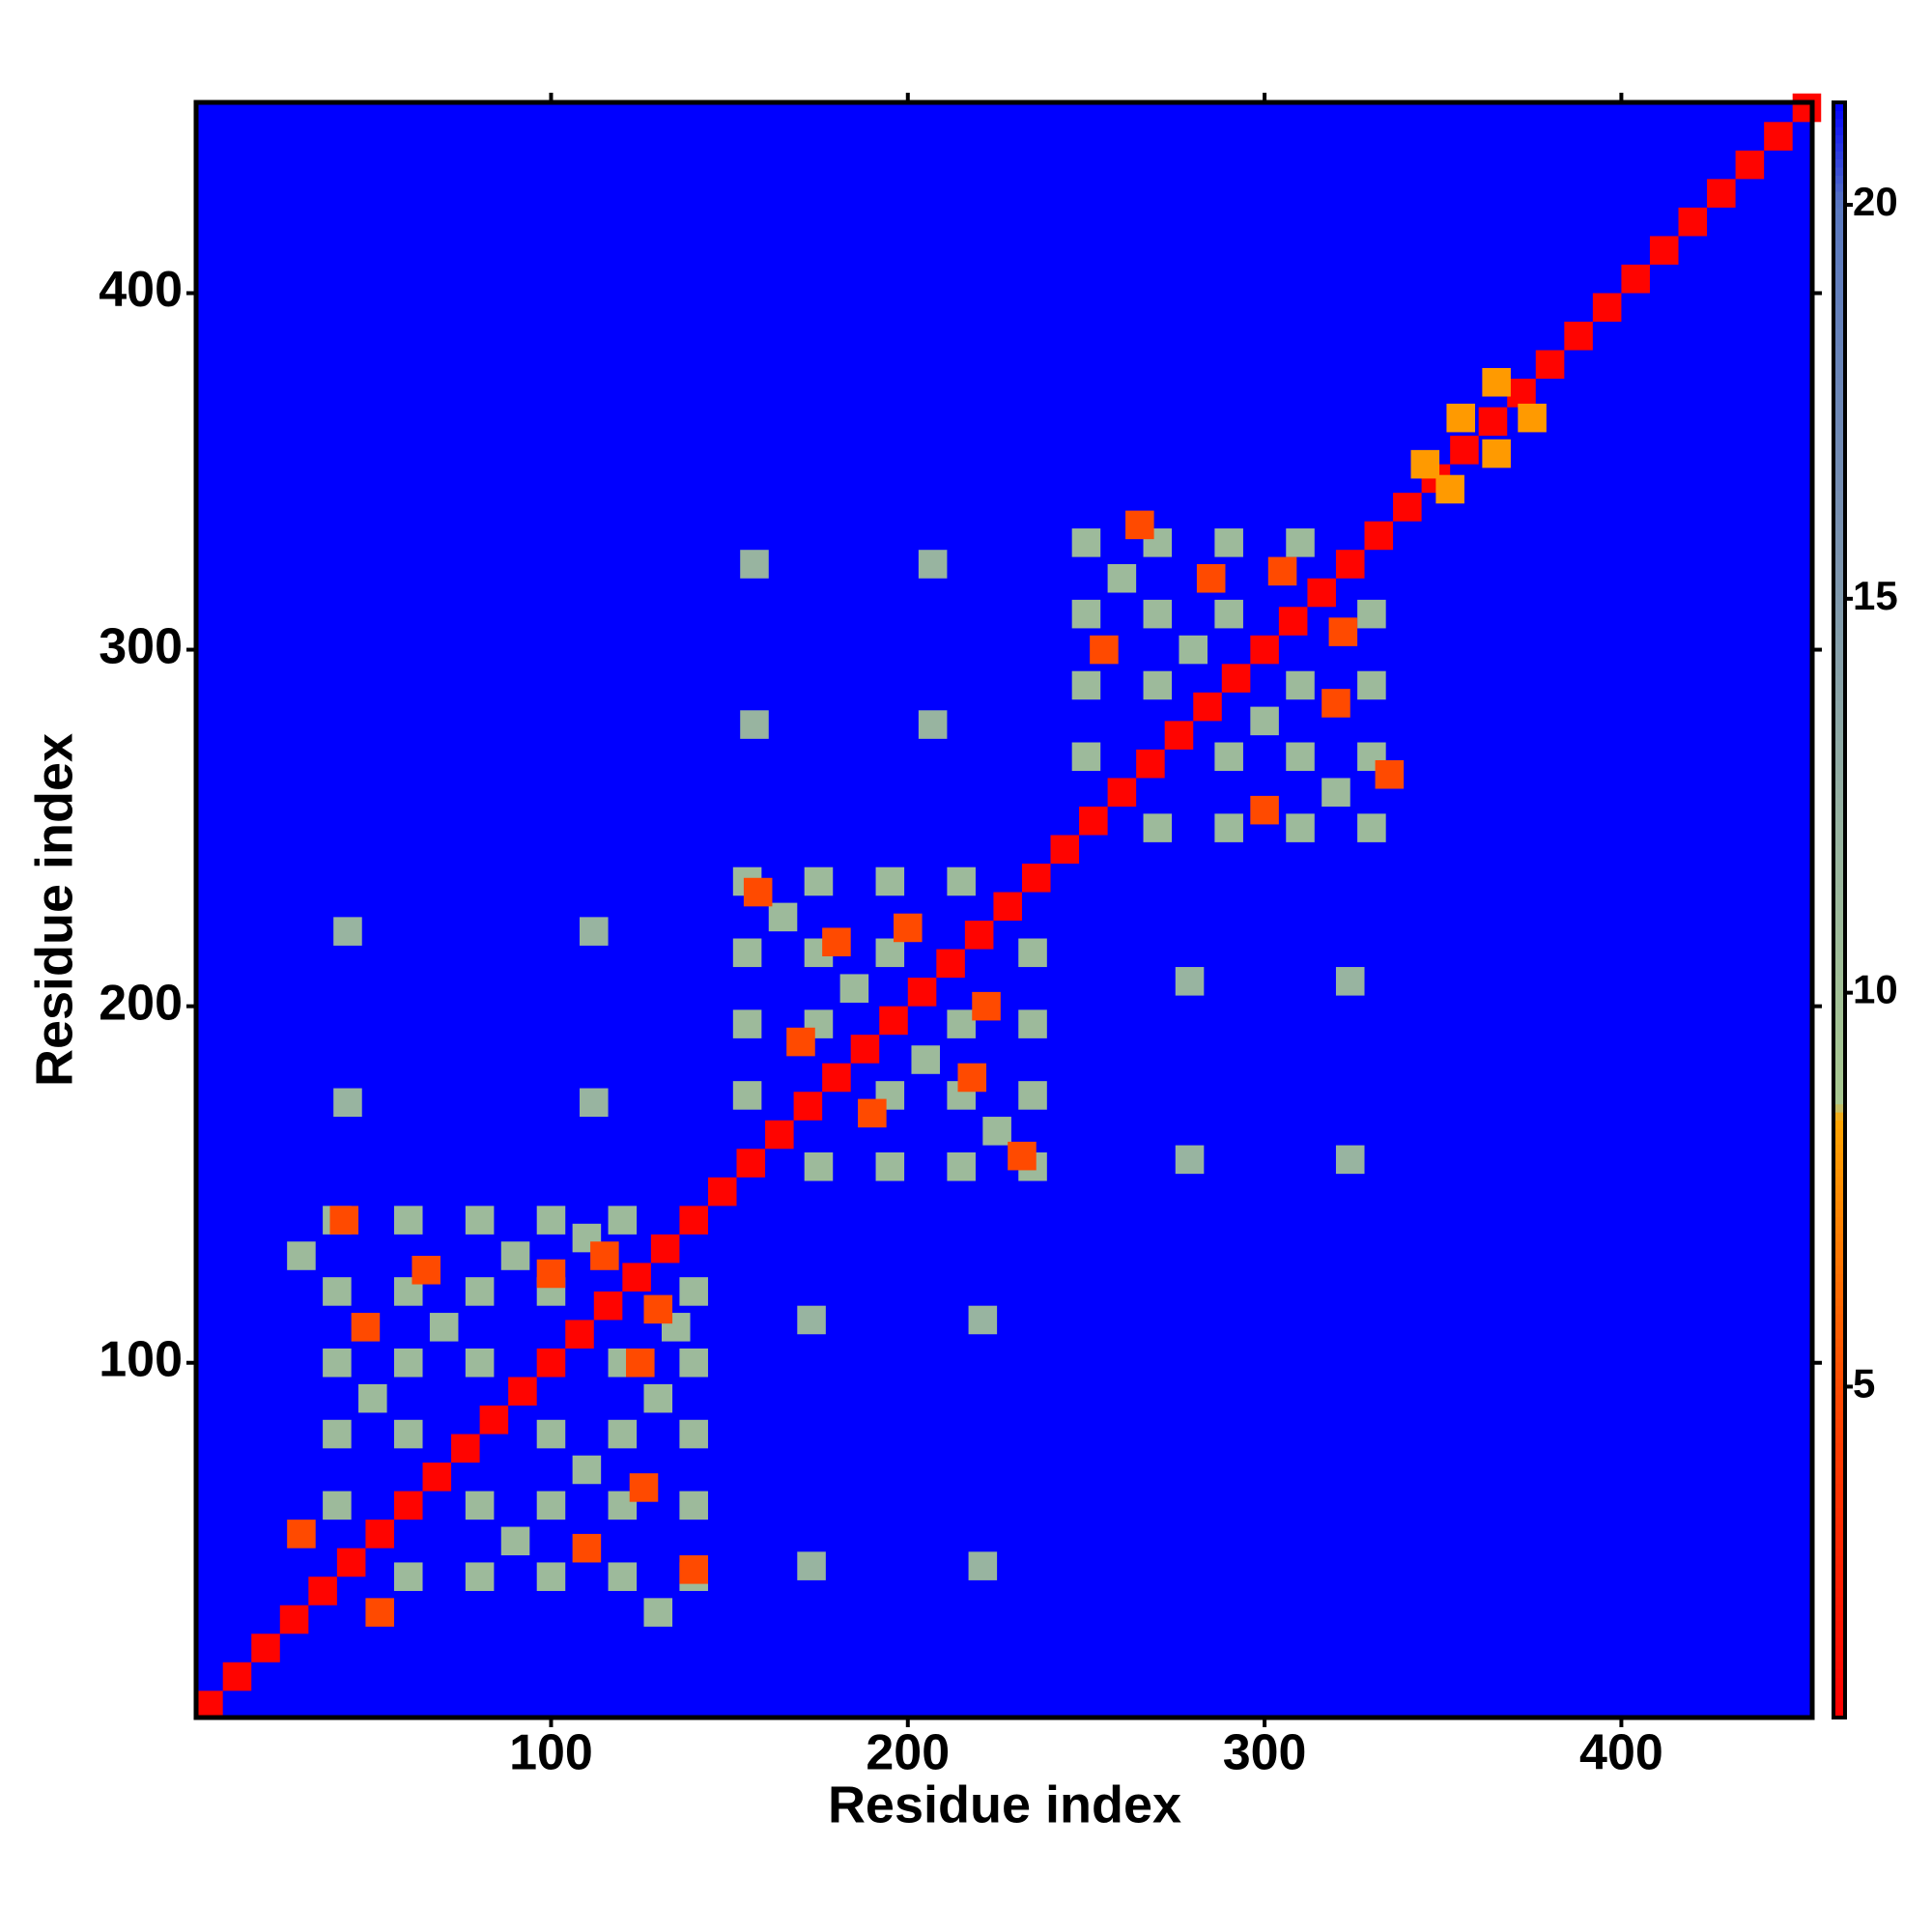 This screenshot has width=1932, height=1932. What do you see at coordinates (141, 1359) in the screenshot?
I see `y-tick-label: 100` at bounding box center [141, 1359].